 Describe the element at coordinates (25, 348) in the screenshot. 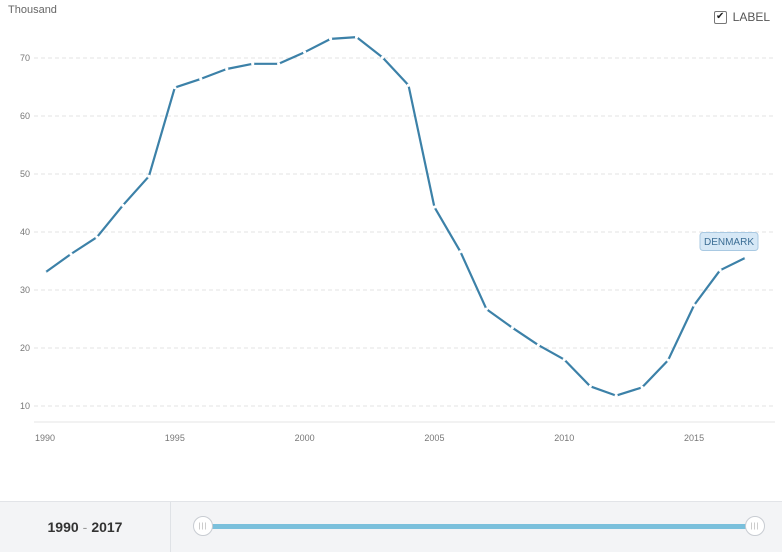

I see `y-tick-label: 20` at that location.